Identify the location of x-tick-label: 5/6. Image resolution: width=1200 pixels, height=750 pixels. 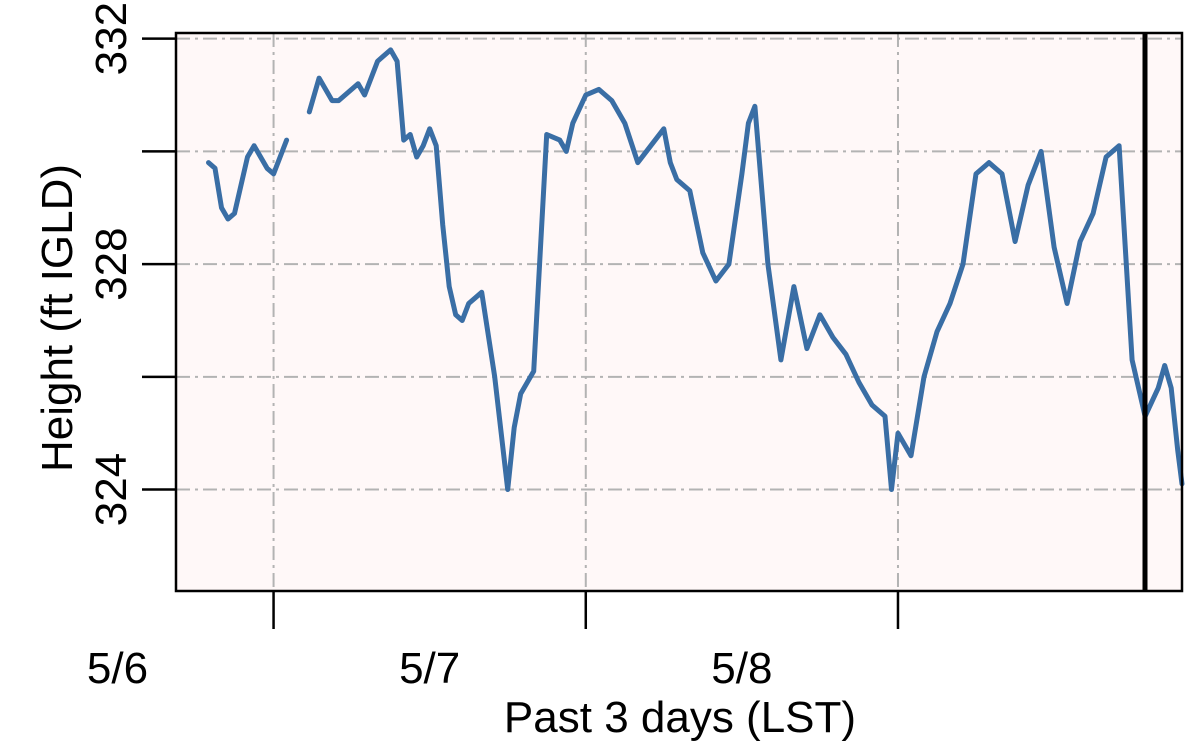
(117, 668).